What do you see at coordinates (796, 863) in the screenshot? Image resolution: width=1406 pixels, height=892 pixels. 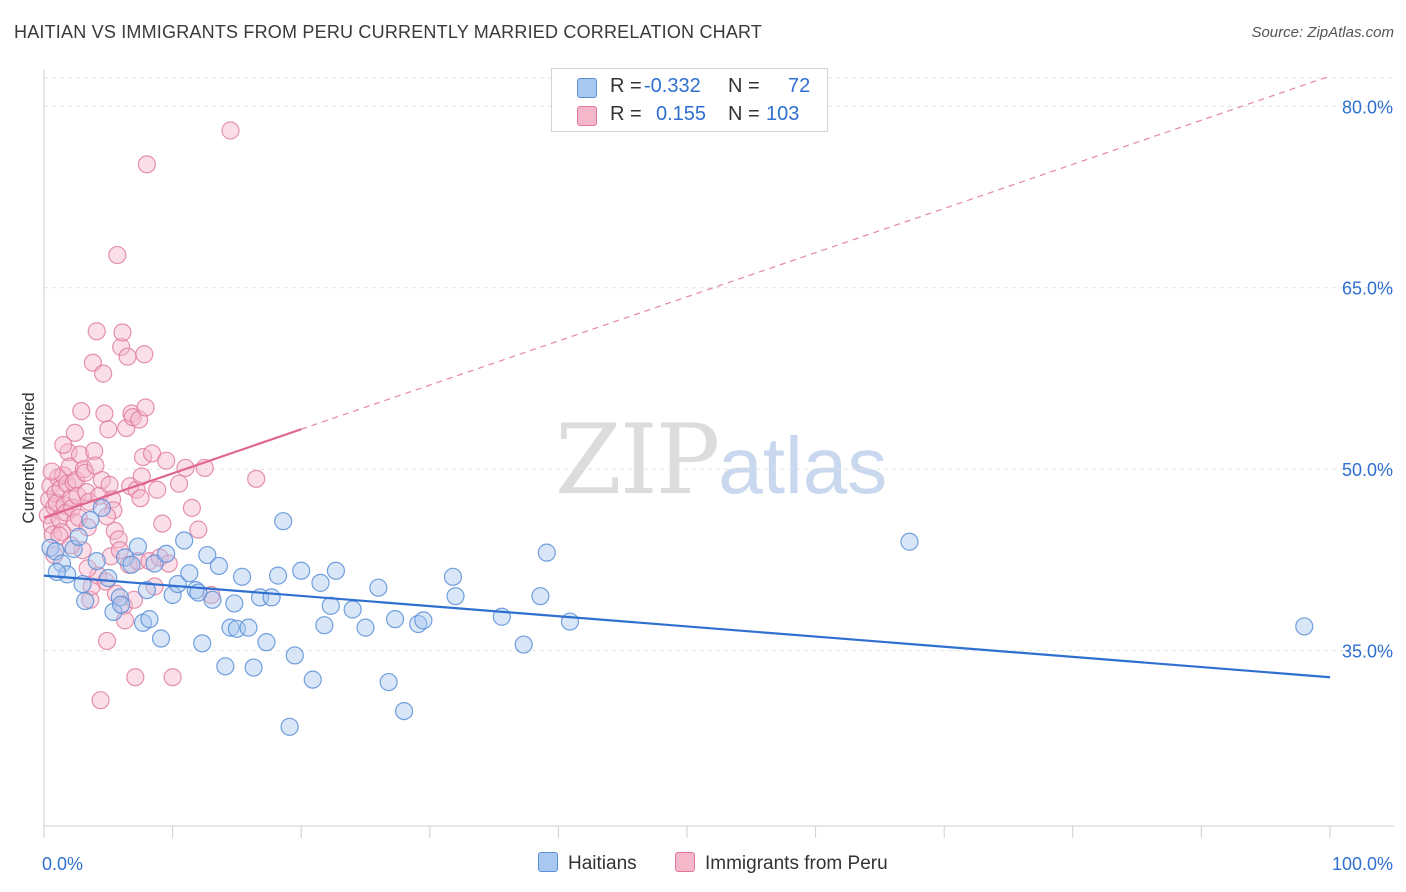 I see `legend-label-peru: Immigrants from Peru` at bounding box center [796, 863].